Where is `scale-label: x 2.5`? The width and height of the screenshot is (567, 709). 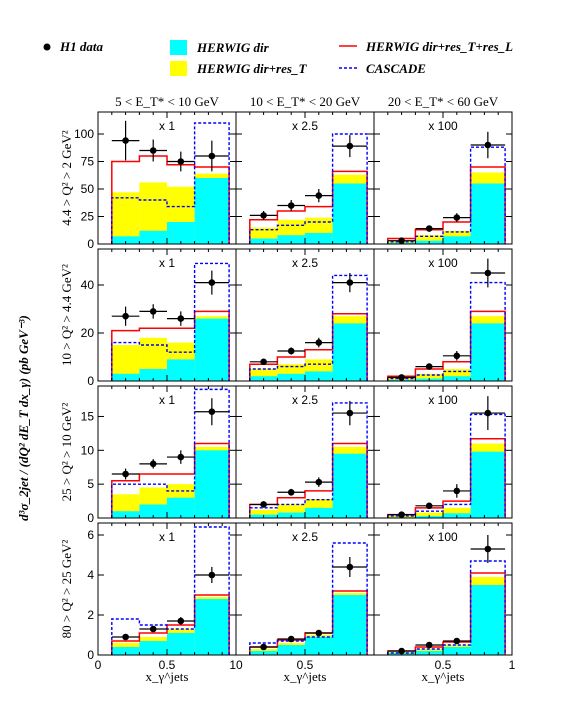 scale-label: x 2.5 is located at coordinates (305, 126).